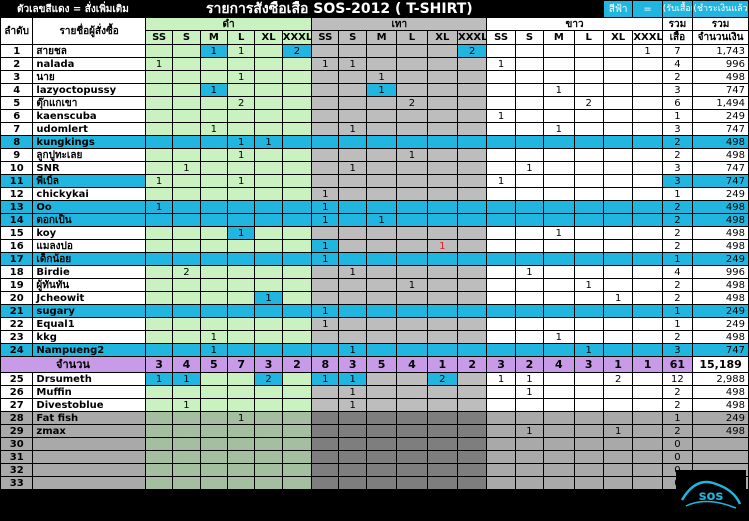 Image resolution: width=749 pixels, height=521 pixels. What do you see at coordinates (17, 31) in the screenshot?
I see `col-no-header: ลำดับ` at bounding box center [17, 31].